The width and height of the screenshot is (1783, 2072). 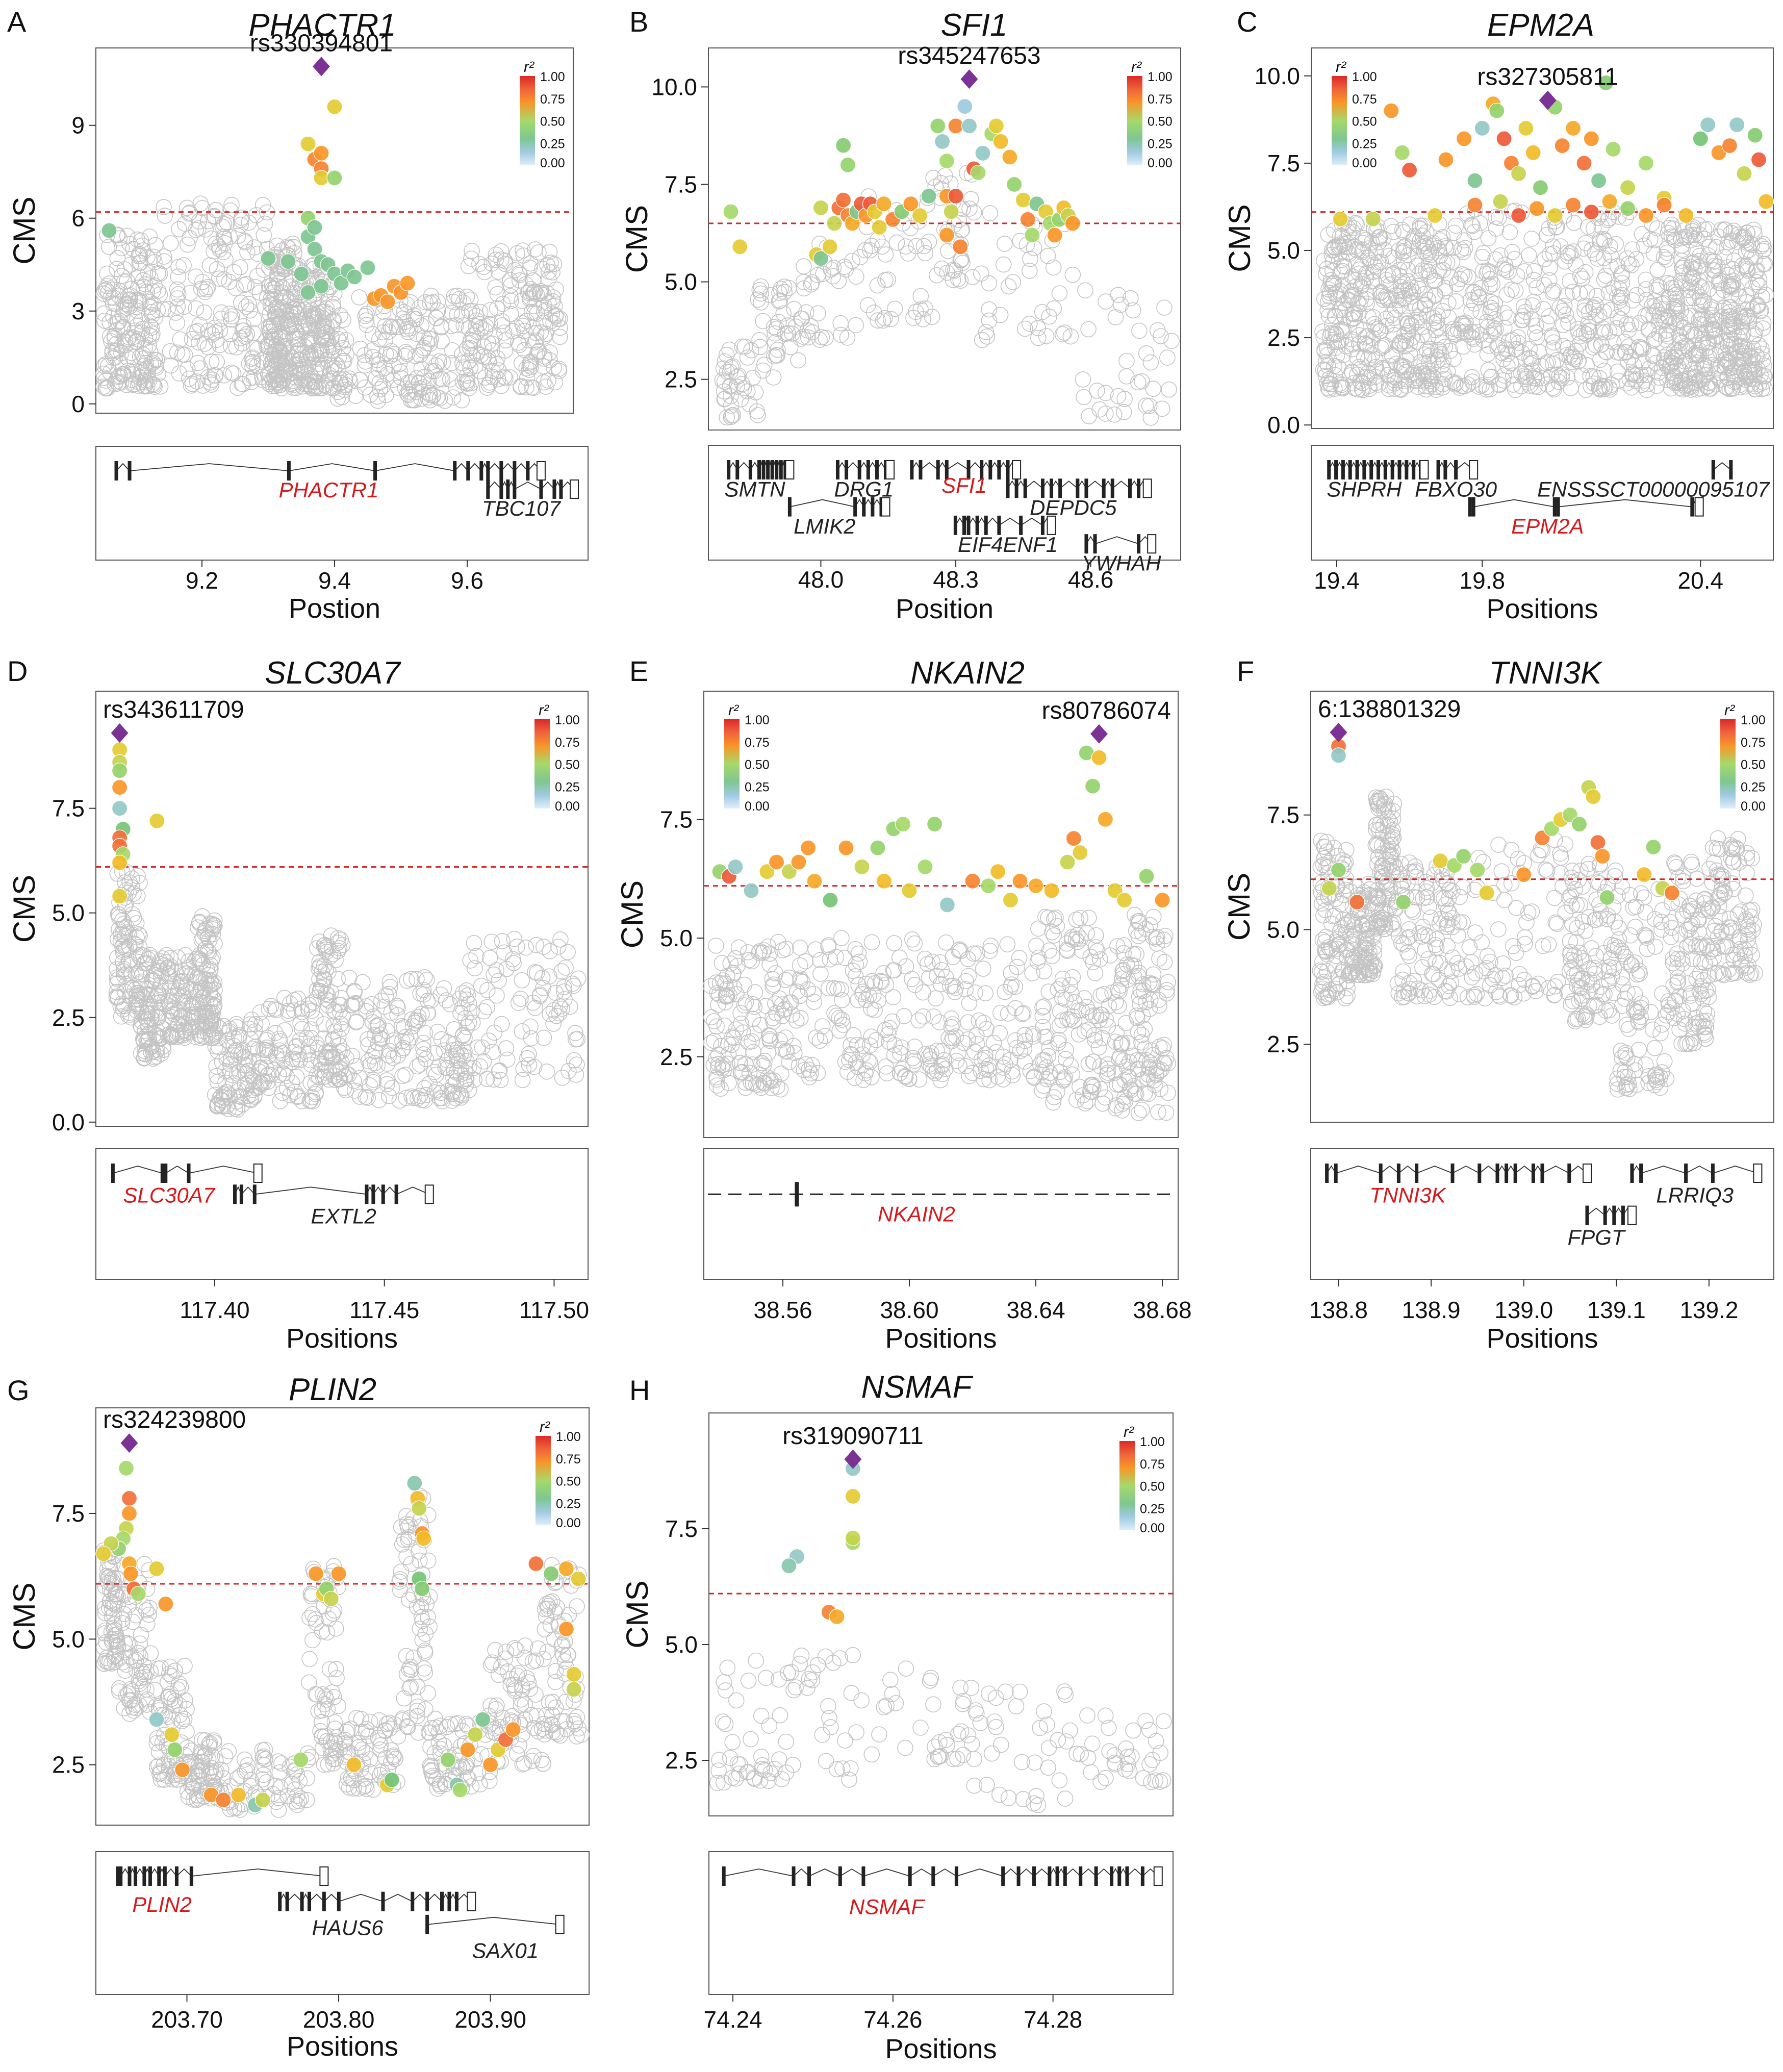 I want to click on y-tick-label: 10.0, so click(x=674, y=86).